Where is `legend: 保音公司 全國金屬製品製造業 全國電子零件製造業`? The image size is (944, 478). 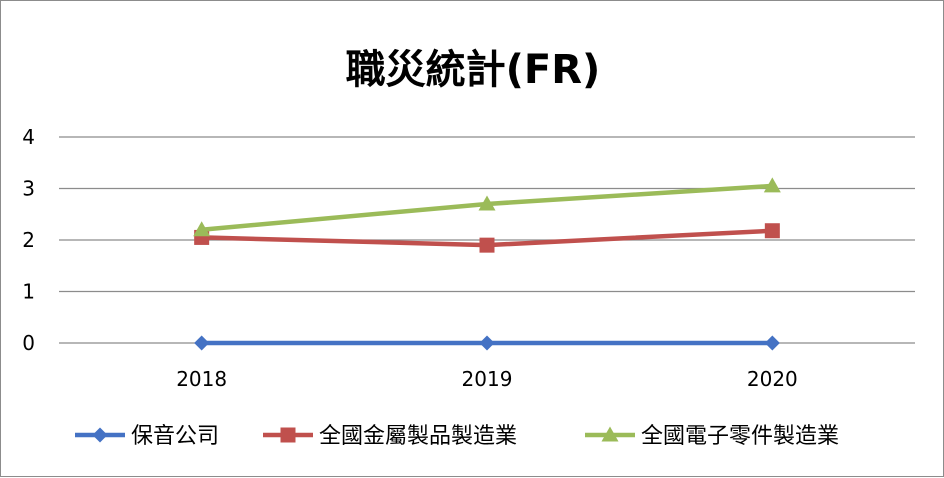 legend: 保音公司 全國金屬製品製造業 全國電子零件製造業 is located at coordinates (457, 436).